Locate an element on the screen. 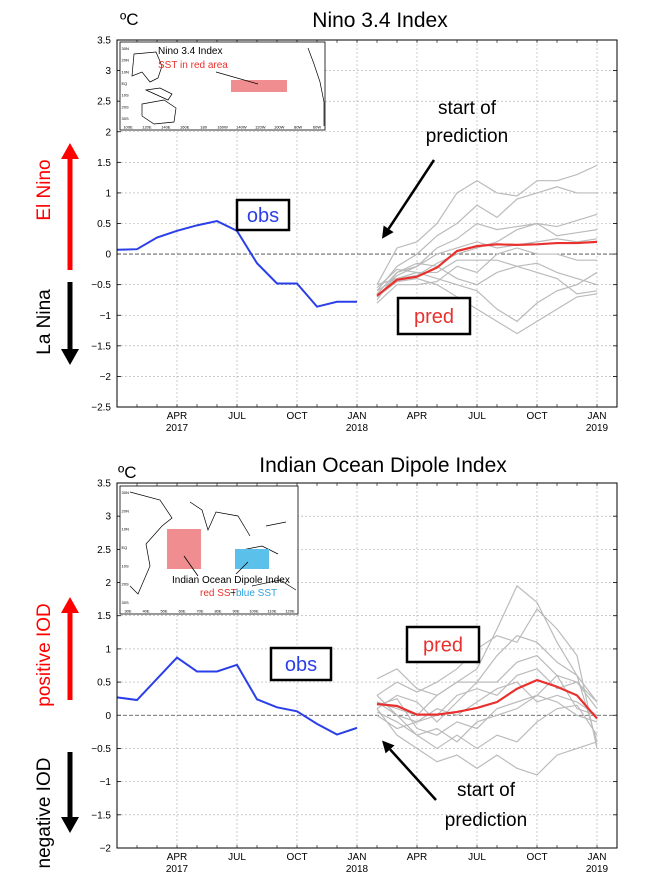 This screenshot has width=650, height=887. inset-india-coast is located at coordinates (220, 519).